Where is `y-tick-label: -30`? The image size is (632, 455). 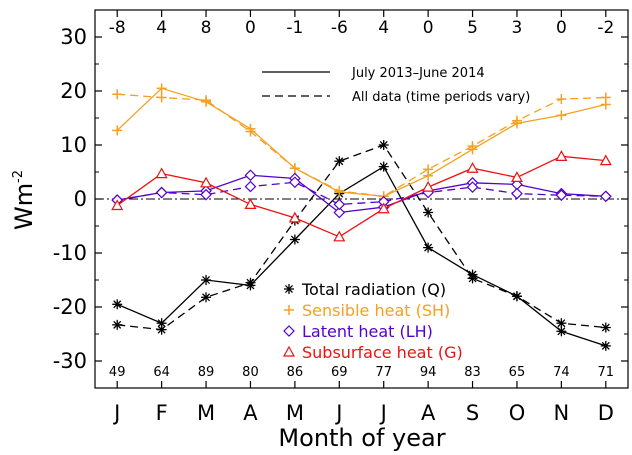
y-tick-label: -30 is located at coordinates (70, 361).